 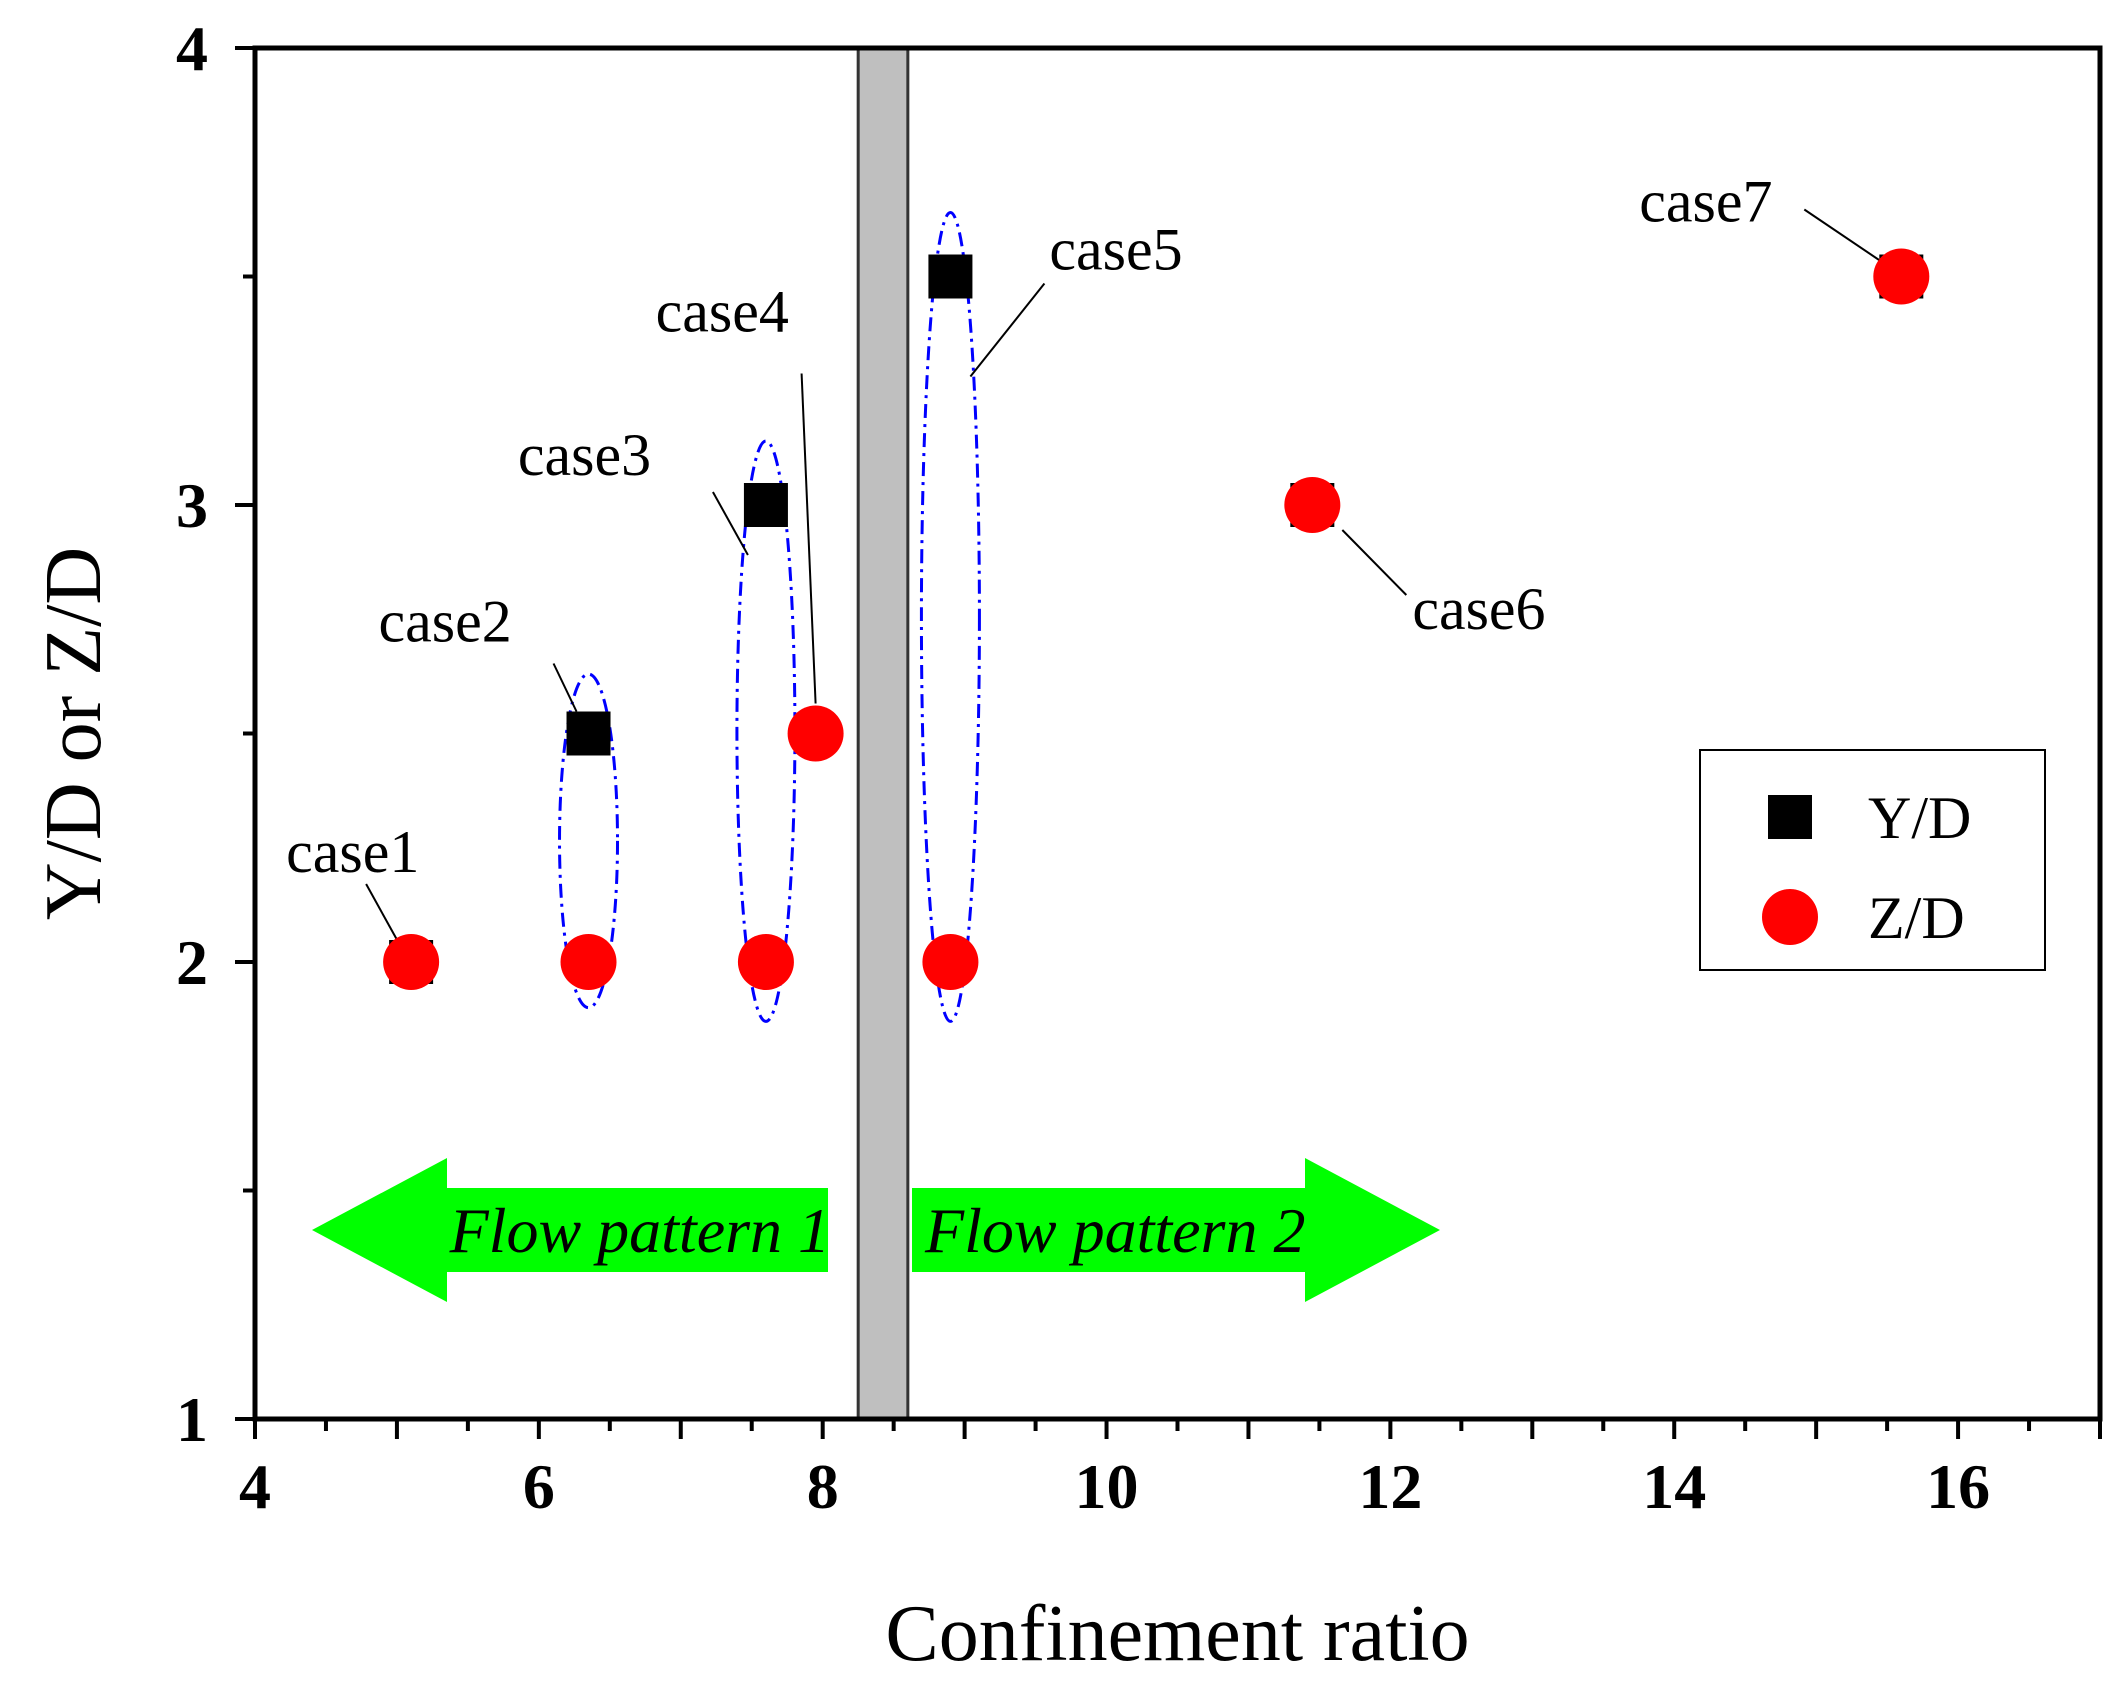 I want to click on x-tick-label-16: 16, so click(x=1958, y=1486).